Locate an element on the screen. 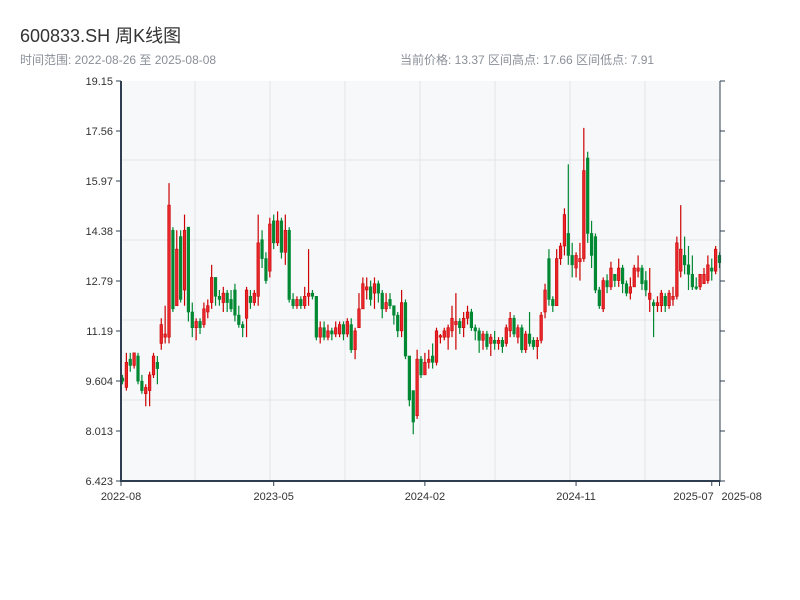 Image resolution: width=800 pixels, height=600 pixels. y-tick-label: 12.79 is located at coordinates (99, 282).